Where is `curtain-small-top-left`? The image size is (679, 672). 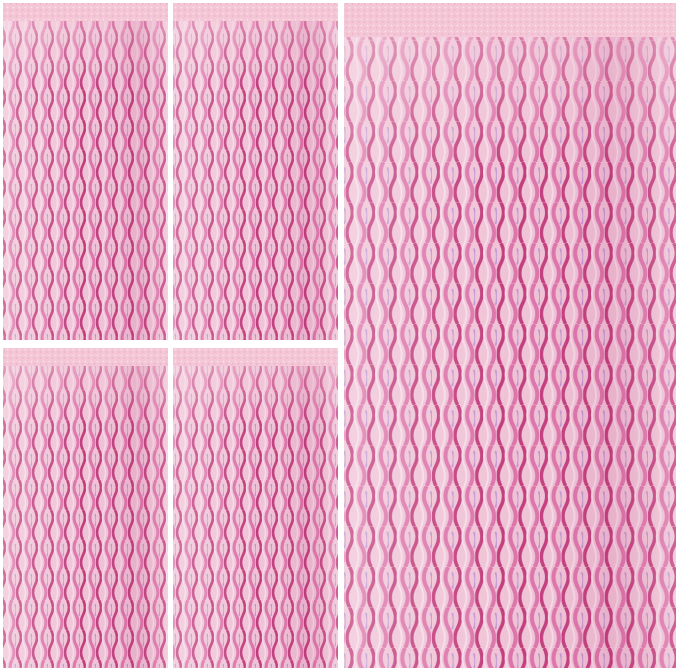 curtain-small-top-left is located at coordinates (85, 171).